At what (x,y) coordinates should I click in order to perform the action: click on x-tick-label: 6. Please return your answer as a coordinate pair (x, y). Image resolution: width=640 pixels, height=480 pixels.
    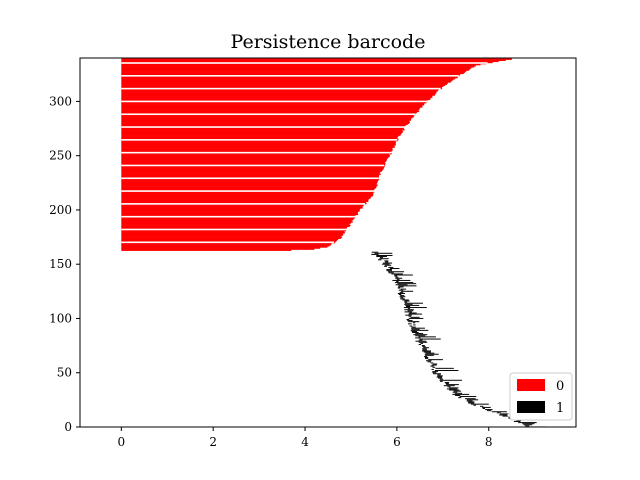
    Looking at the image, I should click on (397, 442).